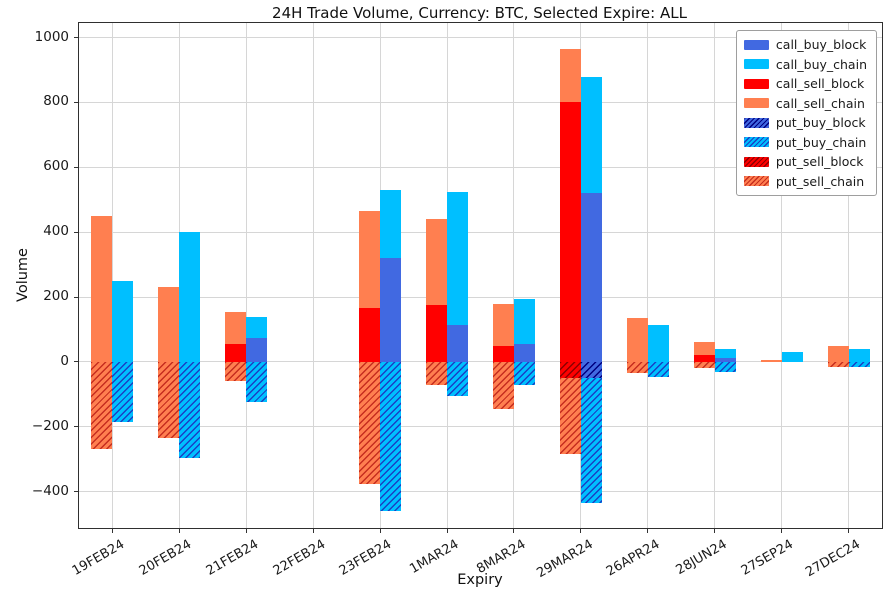 The width and height of the screenshot is (896, 600). What do you see at coordinates (458, 343) in the screenshot?
I see `bar-call_buy_block-1mar24` at bounding box center [458, 343].